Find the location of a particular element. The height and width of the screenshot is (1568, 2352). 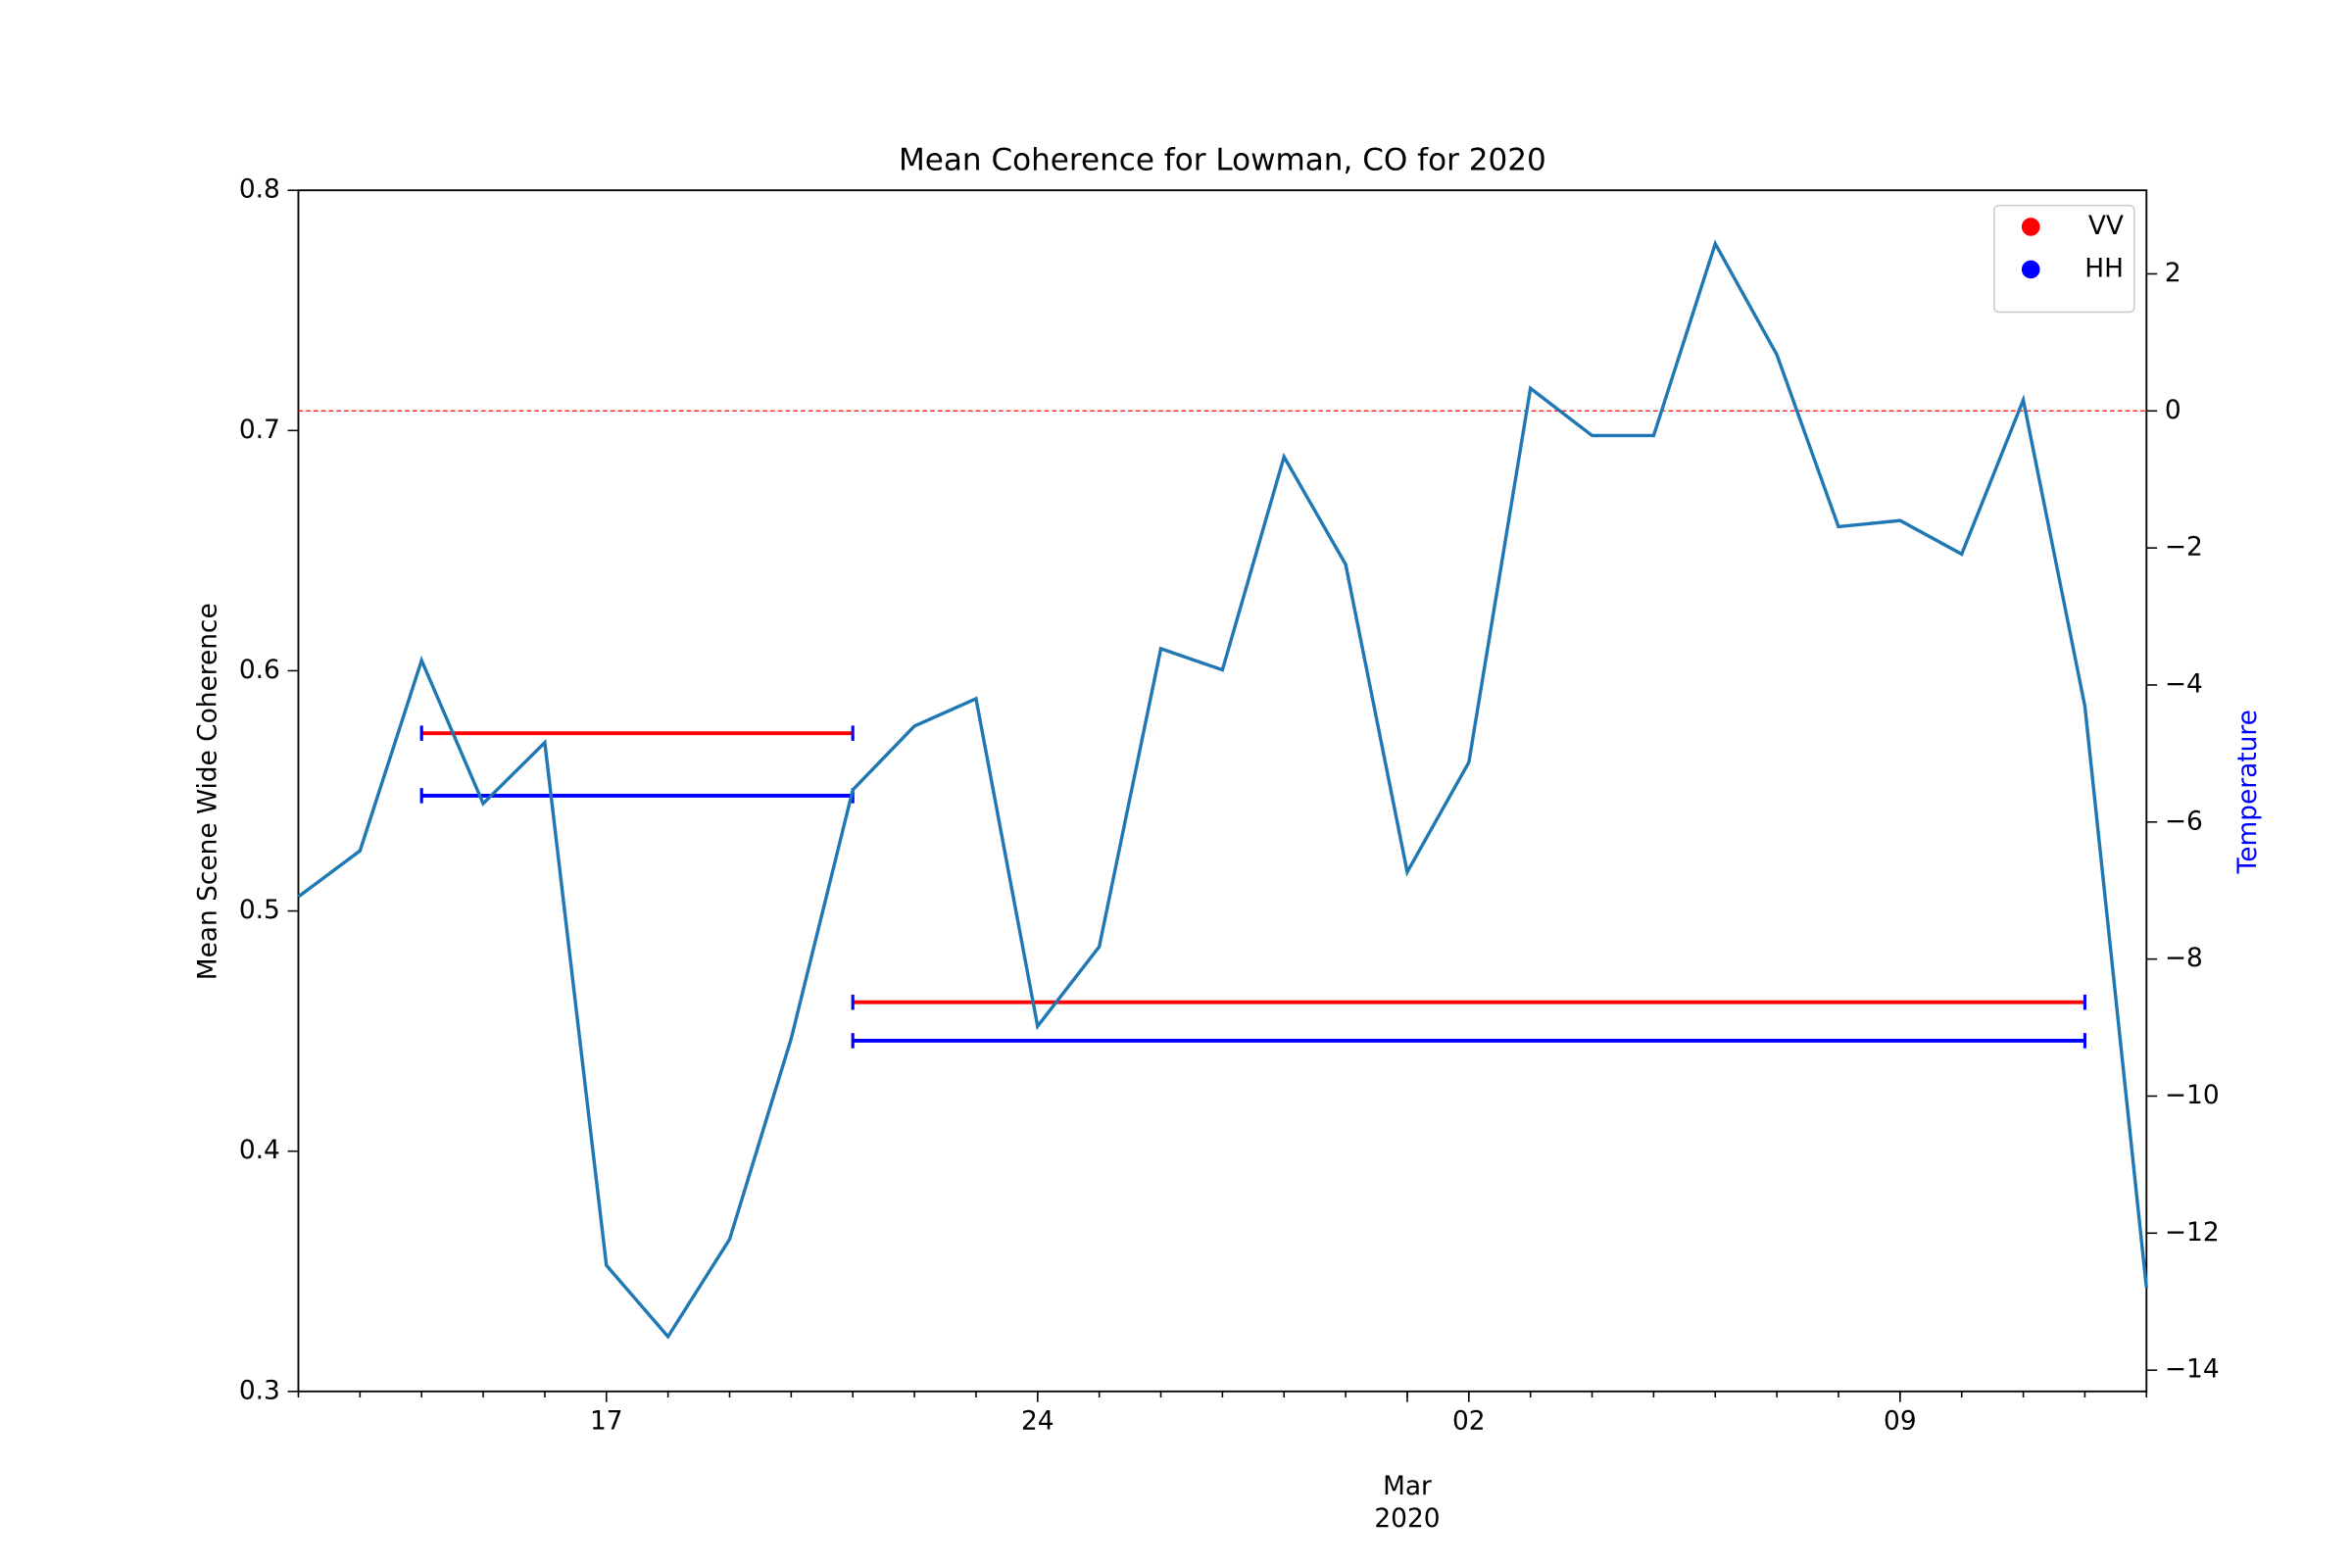

y2-axis-label: Temperature is located at coordinates (2247, 792).